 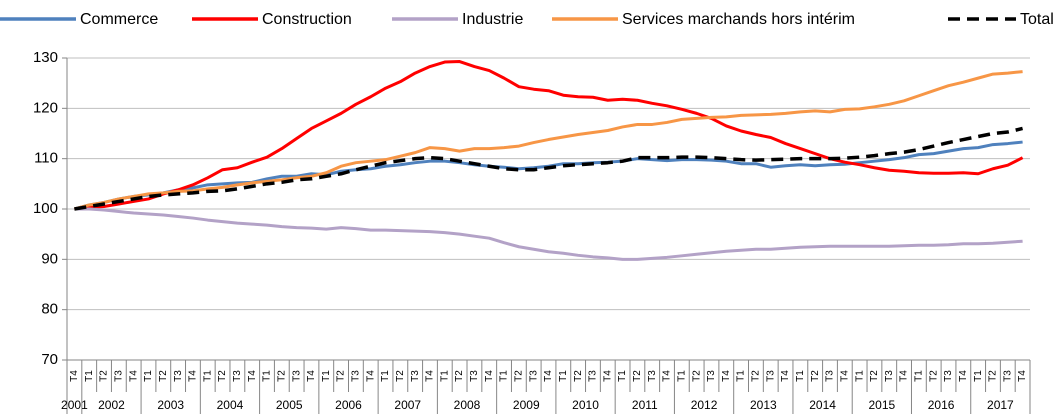 What do you see at coordinates (492, 19) in the screenshot?
I see `legend-label: Industrie` at bounding box center [492, 19].